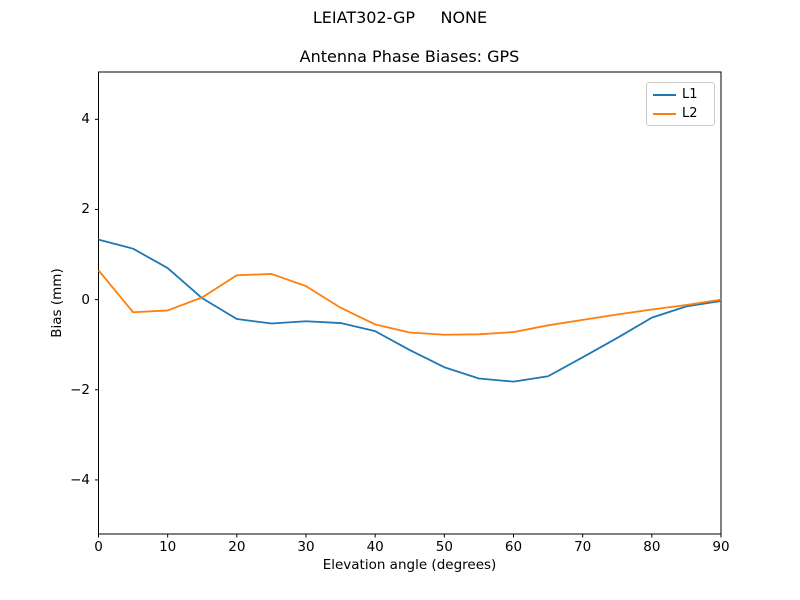 The height and width of the screenshot is (600, 800). Describe the element at coordinates (400, 17) in the screenshot. I see `figure-suptitle: LEIAT302-GP NONE` at that location.